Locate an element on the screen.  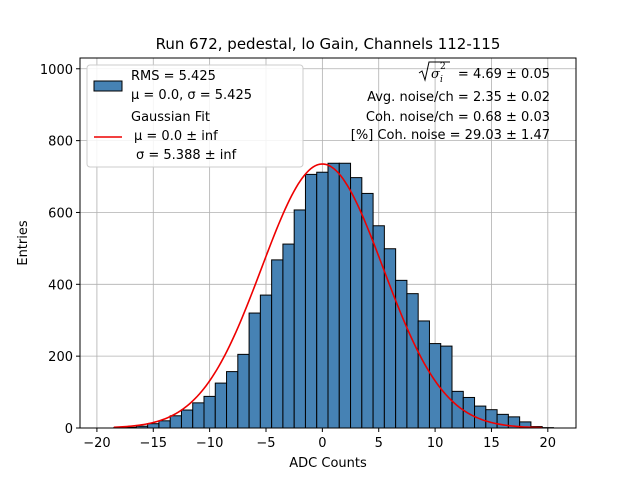
svg-text: i is located at coordinates (441, 80).